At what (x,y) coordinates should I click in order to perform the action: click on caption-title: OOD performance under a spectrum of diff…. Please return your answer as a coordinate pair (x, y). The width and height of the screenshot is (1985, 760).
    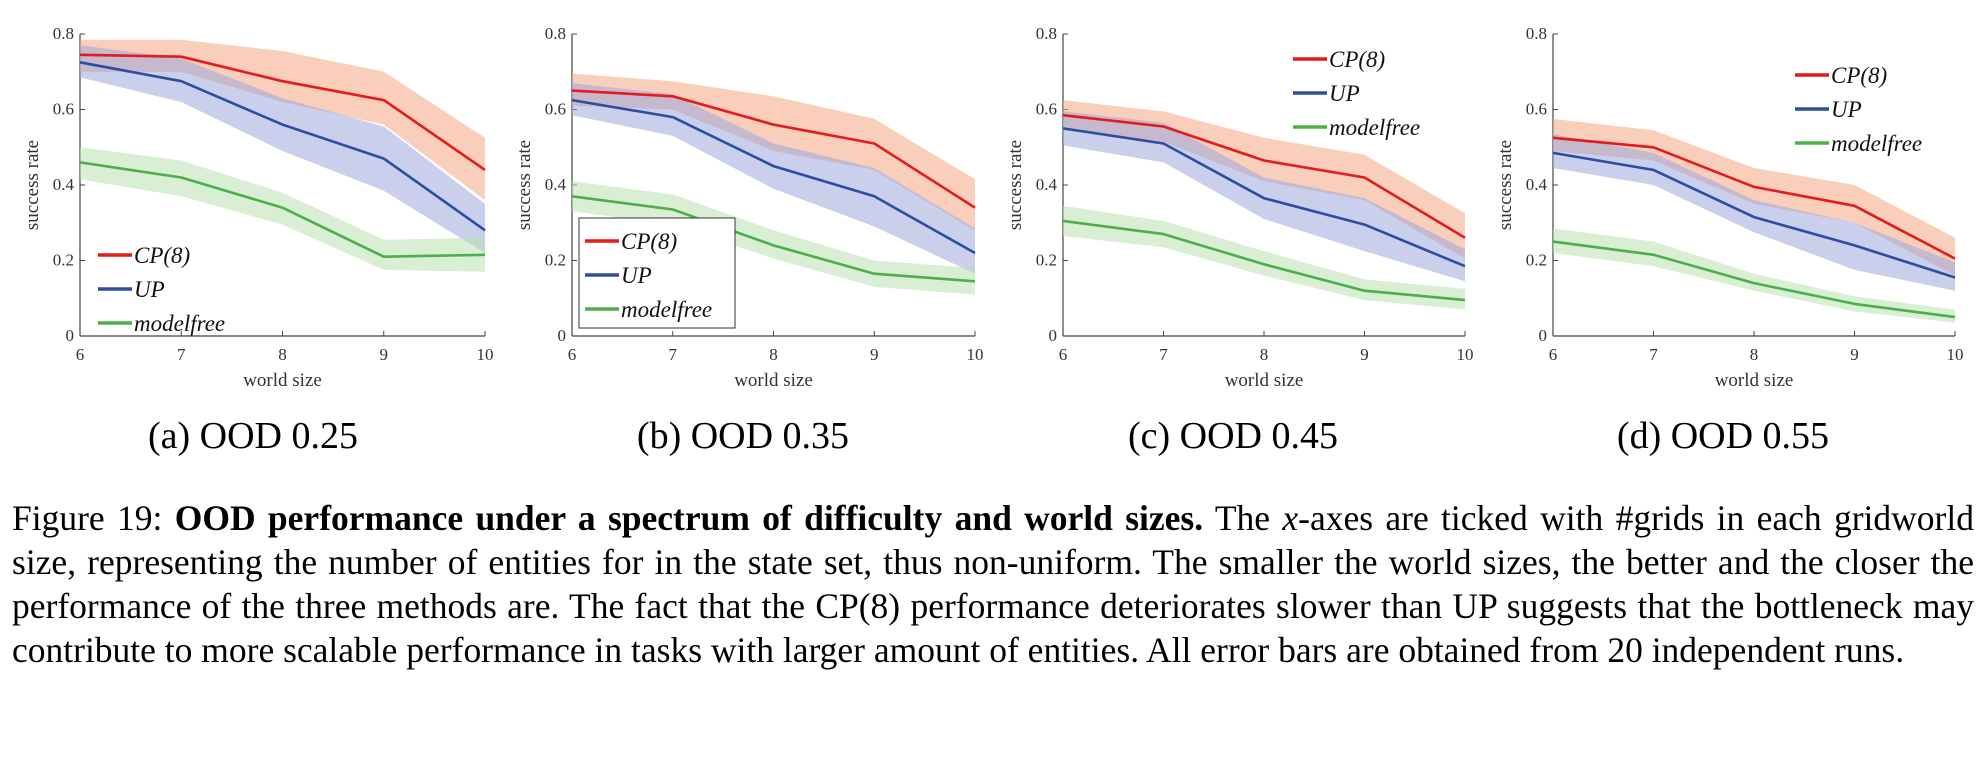
    Looking at the image, I should click on (689, 518).